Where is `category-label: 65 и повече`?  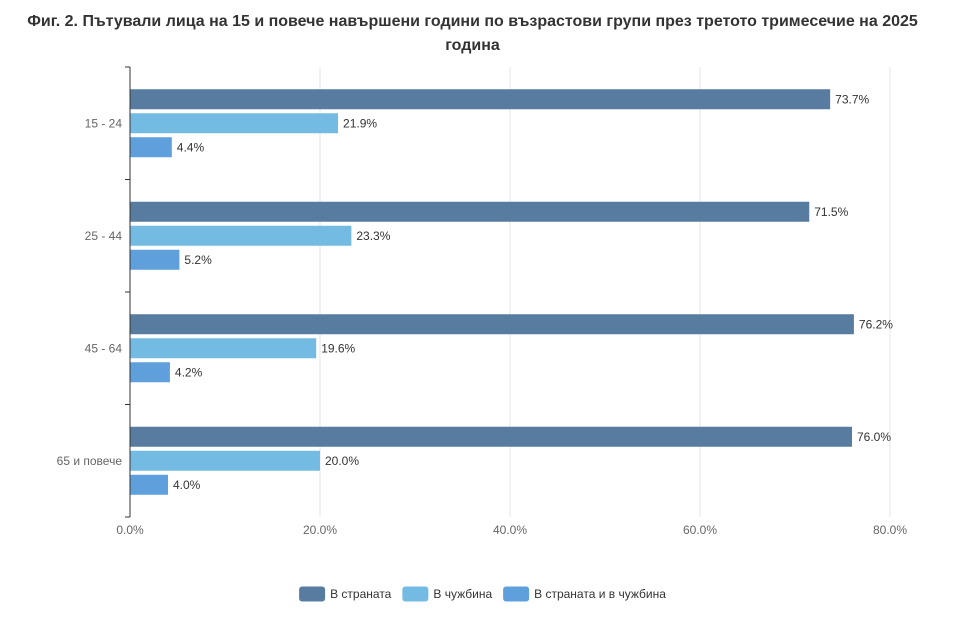
category-label: 65 и повече is located at coordinates (90, 461).